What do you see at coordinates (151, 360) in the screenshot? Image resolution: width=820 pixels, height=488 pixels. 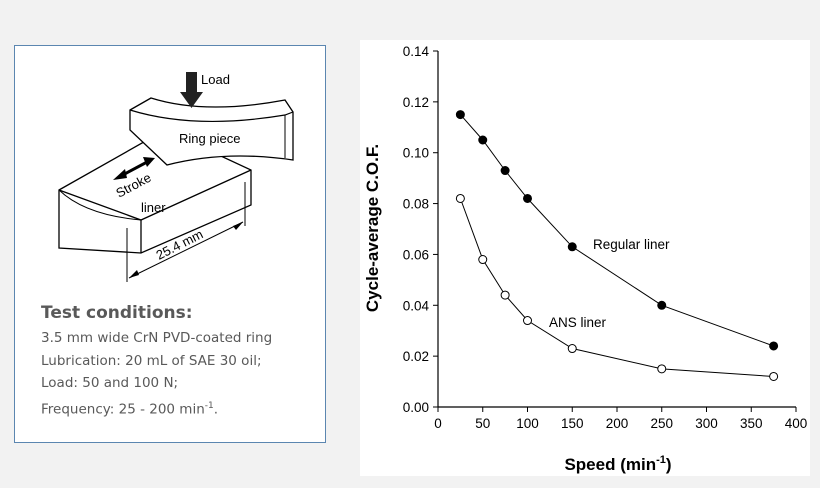 I see `condition-lubrication: Lubrication: 20 mL of SAE 30 oil;` at bounding box center [151, 360].